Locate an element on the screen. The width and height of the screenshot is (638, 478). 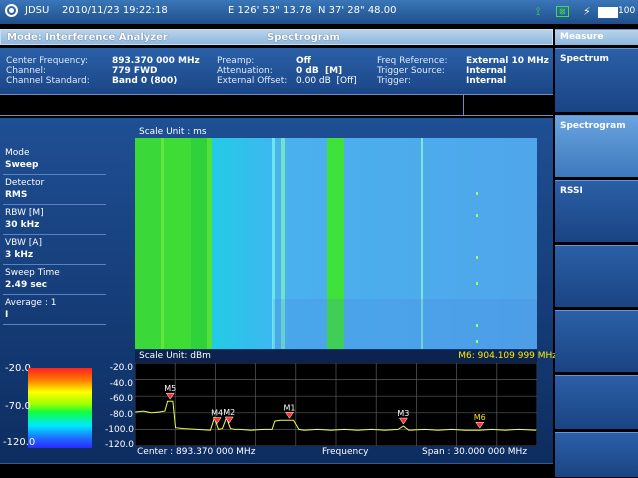
marker-group: M5 M4 M2 M1 M3 M6 is located at coordinates (325, 406).